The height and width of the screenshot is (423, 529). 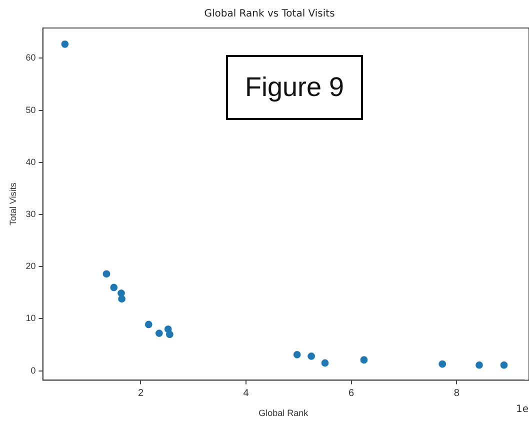 What do you see at coordinates (31, 161) in the screenshot?
I see `y-tick-label: 40` at bounding box center [31, 161].